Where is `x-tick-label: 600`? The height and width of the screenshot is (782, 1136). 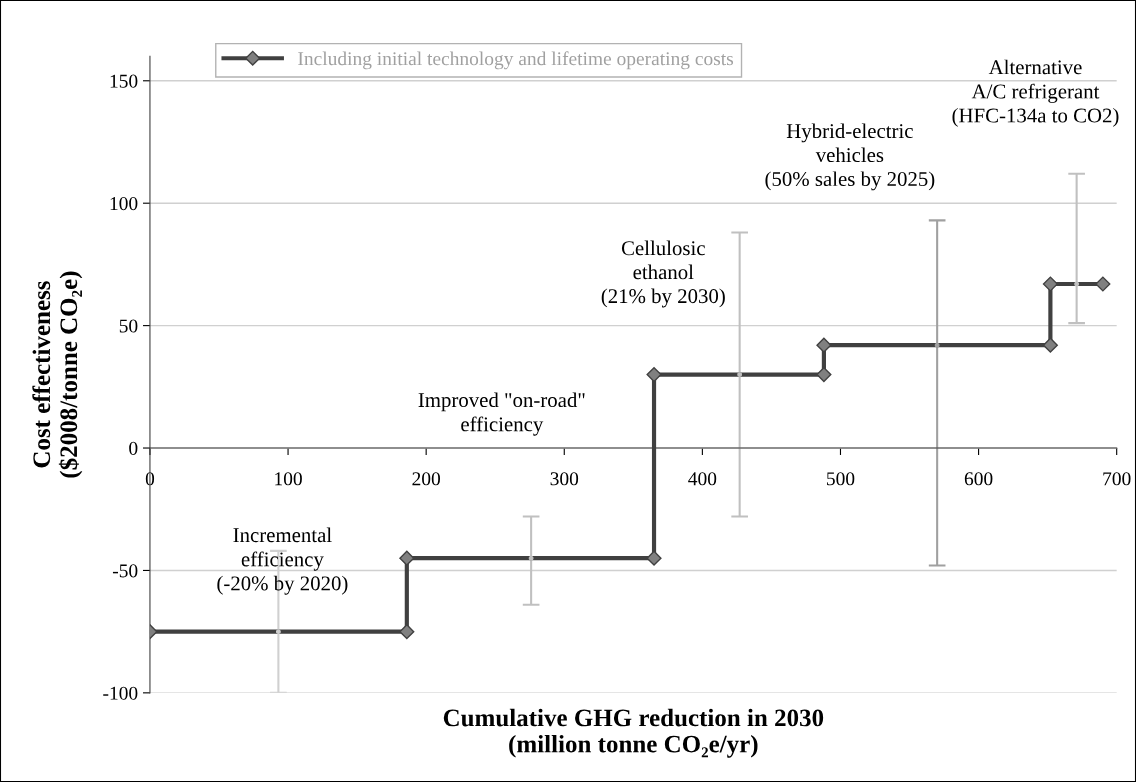 x-tick-label: 600 is located at coordinates (978, 479).